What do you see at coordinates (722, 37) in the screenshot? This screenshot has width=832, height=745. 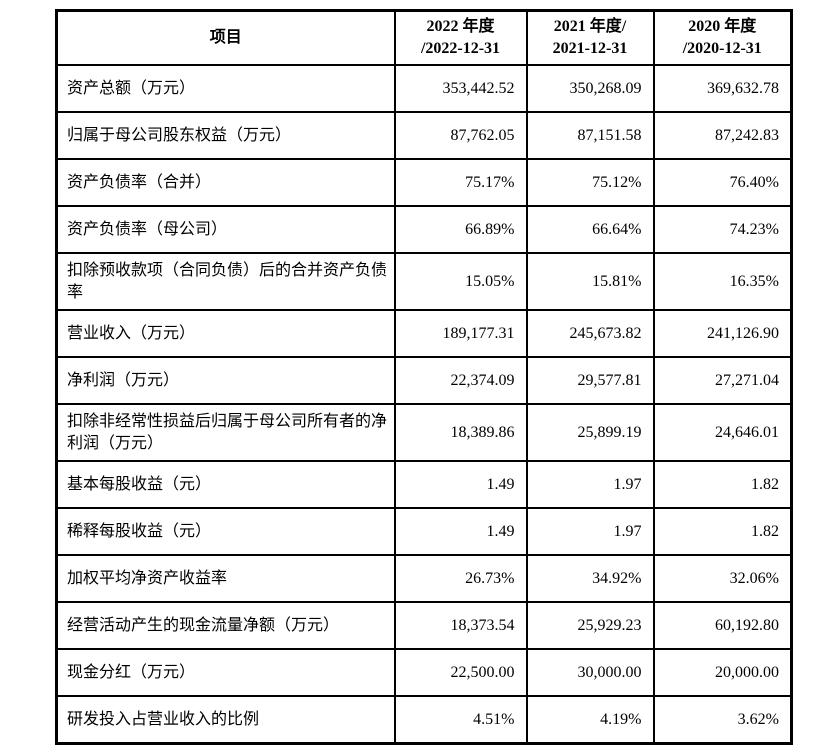 I see `header-2020: 2020 年度 /2020-12-31` at bounding box center [722, 37].